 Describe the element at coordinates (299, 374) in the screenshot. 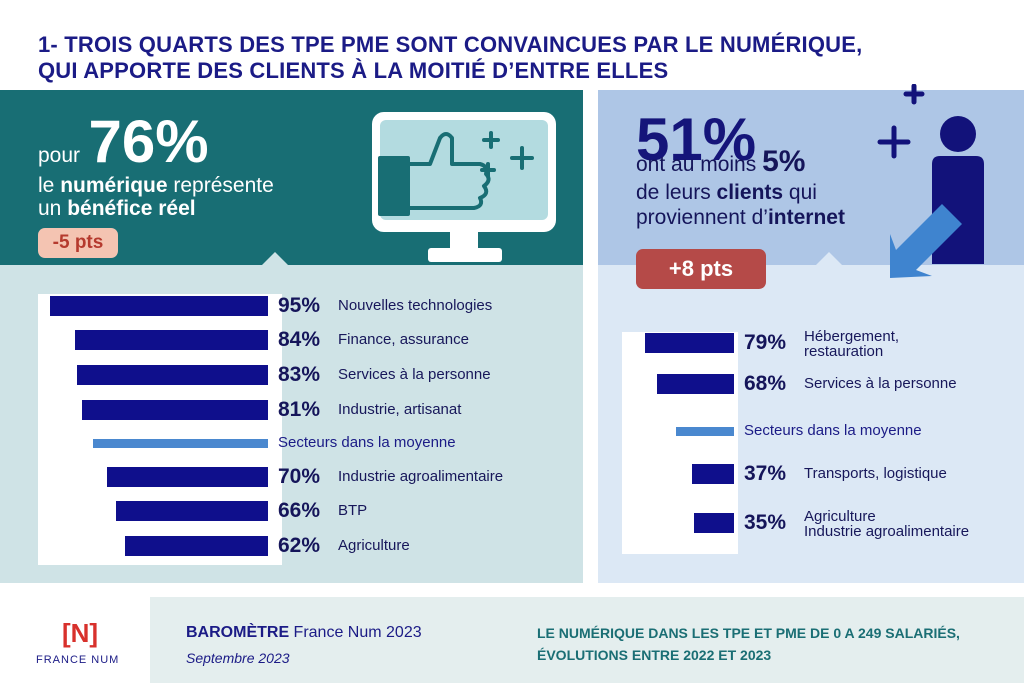

I see `bar-value-label: 83%` at that location.